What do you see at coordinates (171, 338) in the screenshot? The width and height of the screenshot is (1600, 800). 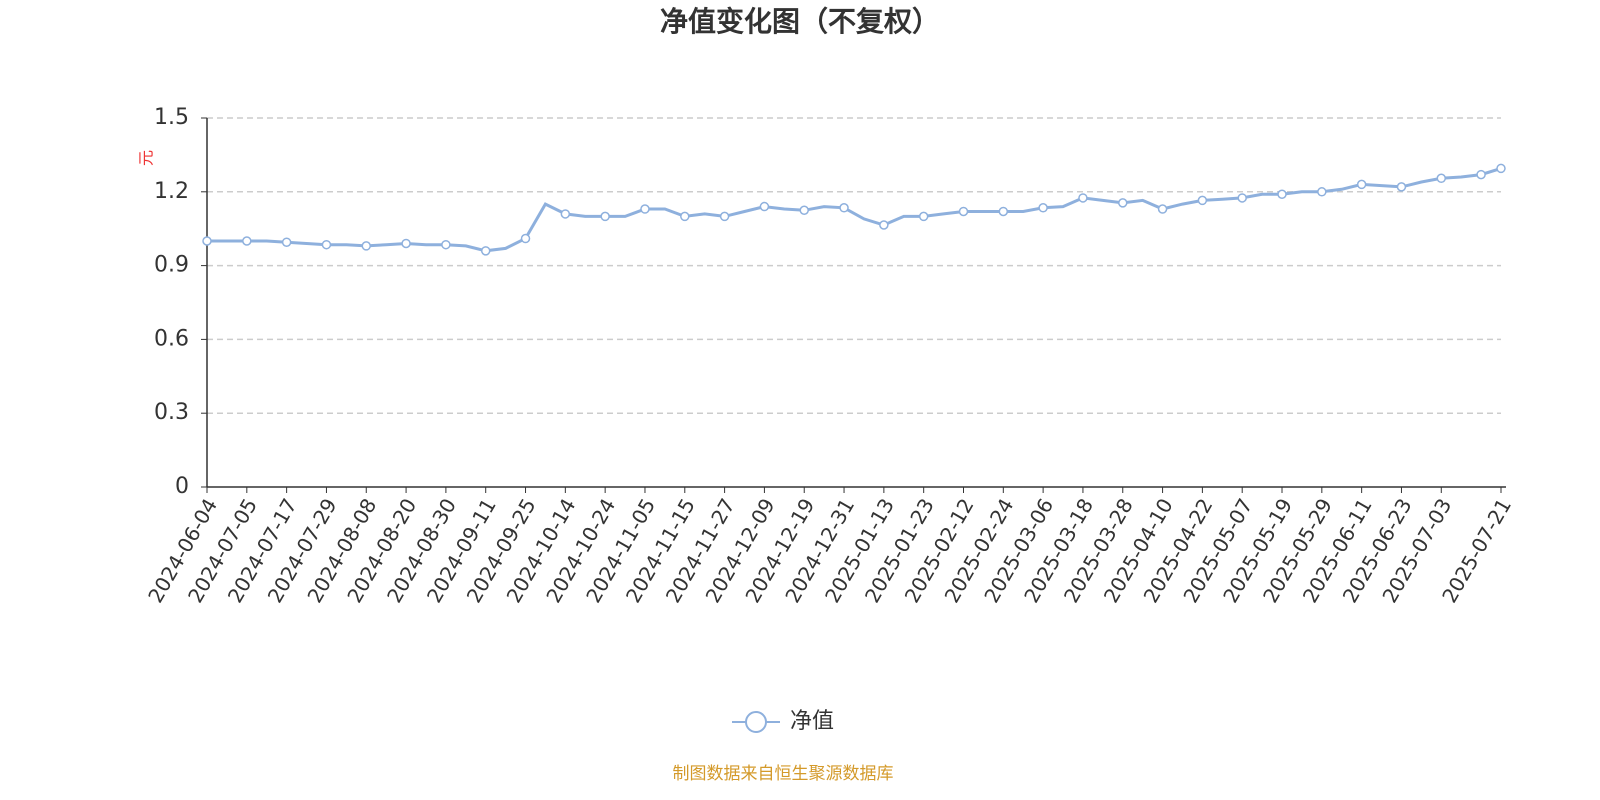 I see `y-tick-label: 0.6` at bounding box center [171, 338].